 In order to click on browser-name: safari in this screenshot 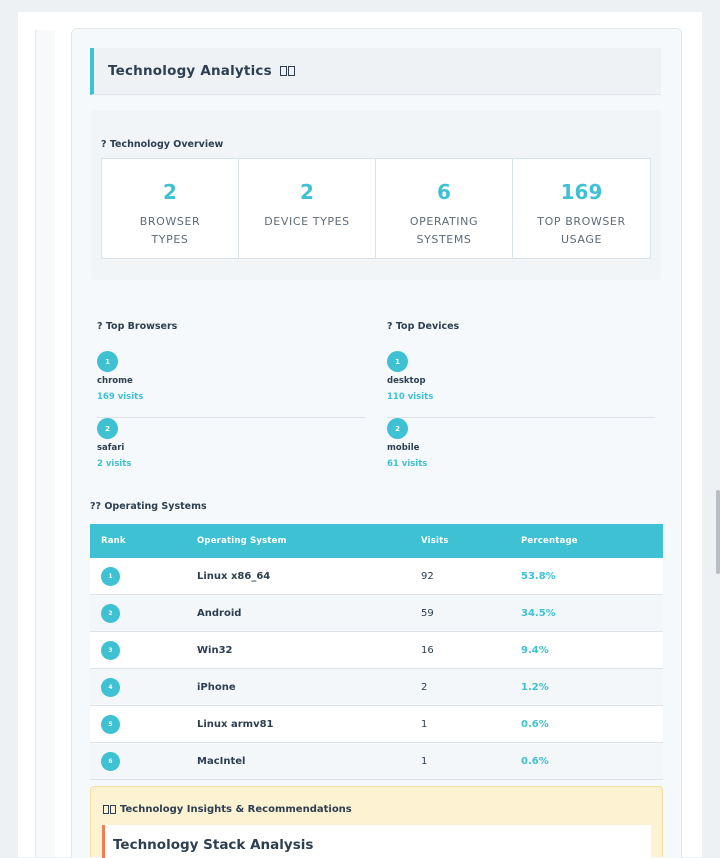, I will do `click(111, 448)`.